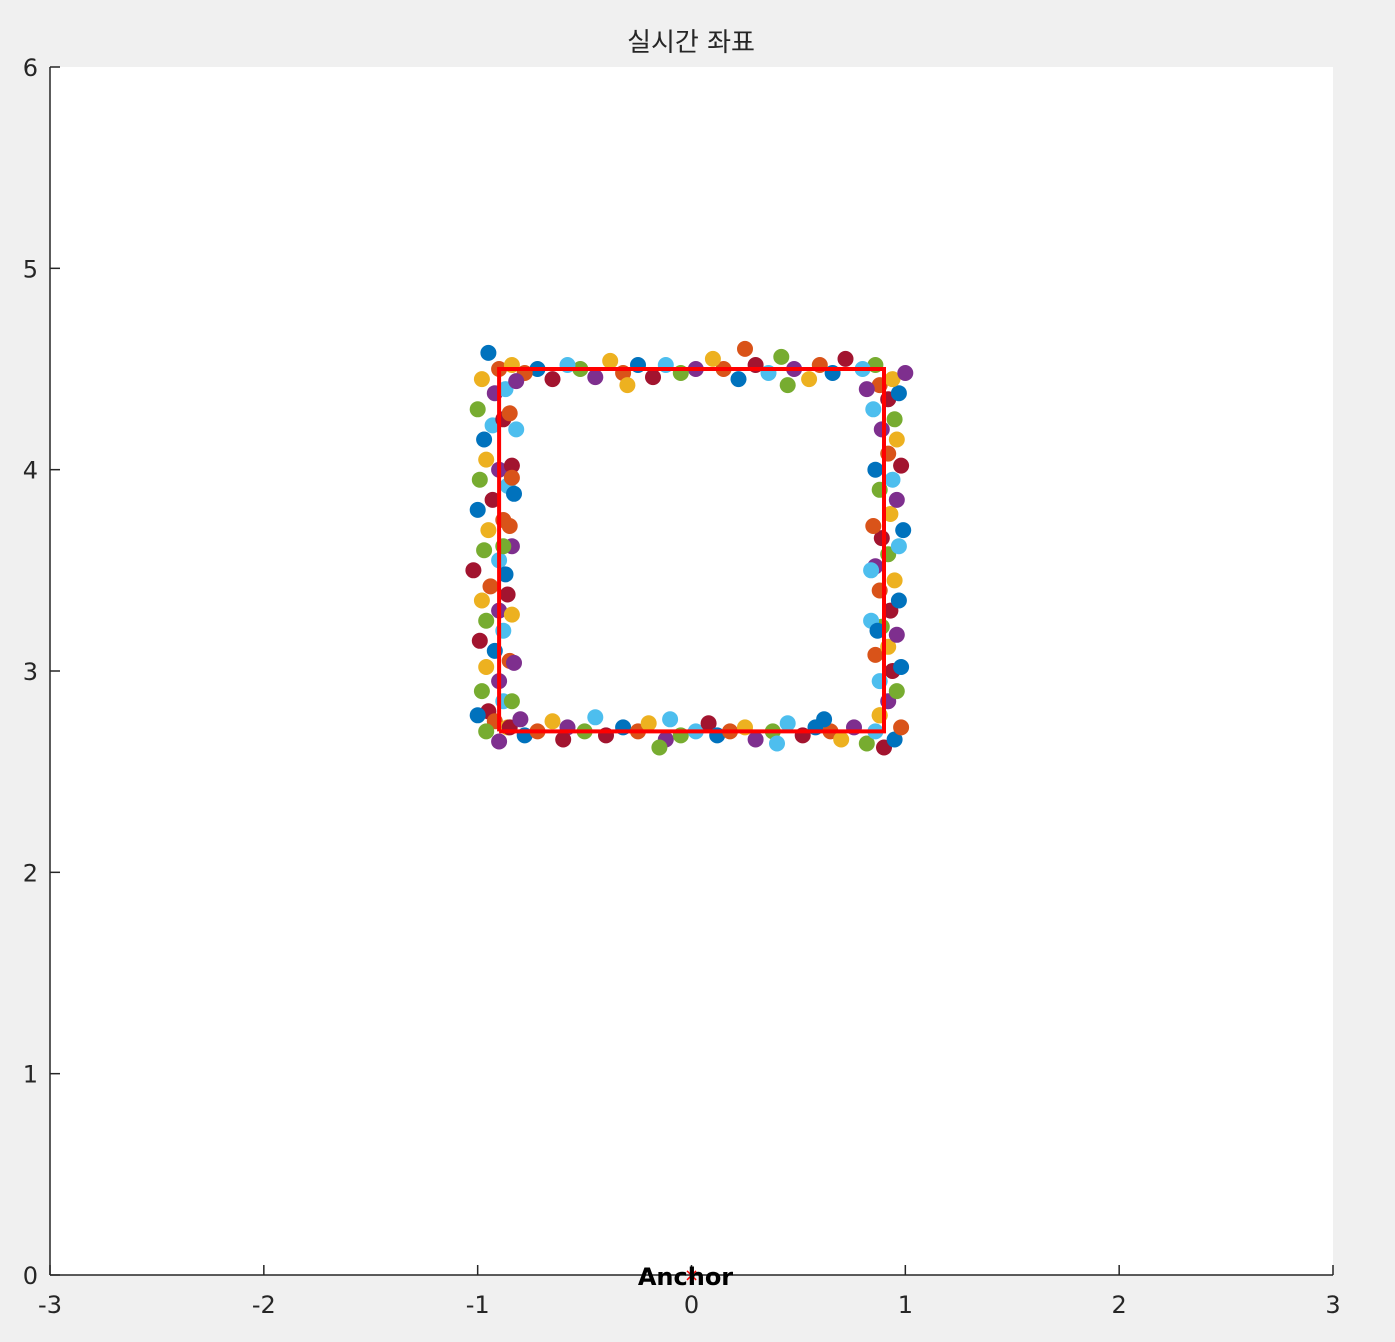 This screenshot has height=1342, width=1395. Describe the element at coordinates (30, 269) in the screenshot. I see `y-tick-label: 5` at that location.